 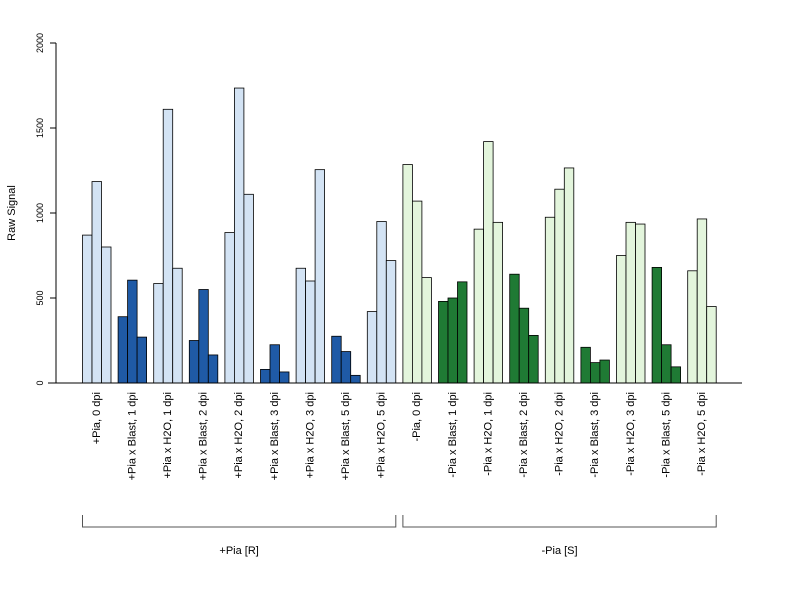 What do you see at coordinates (702, 434) in the screenshot?
I see `category-label: -Pia x H2O, 5 dpi` at bounding box center [702, 434].